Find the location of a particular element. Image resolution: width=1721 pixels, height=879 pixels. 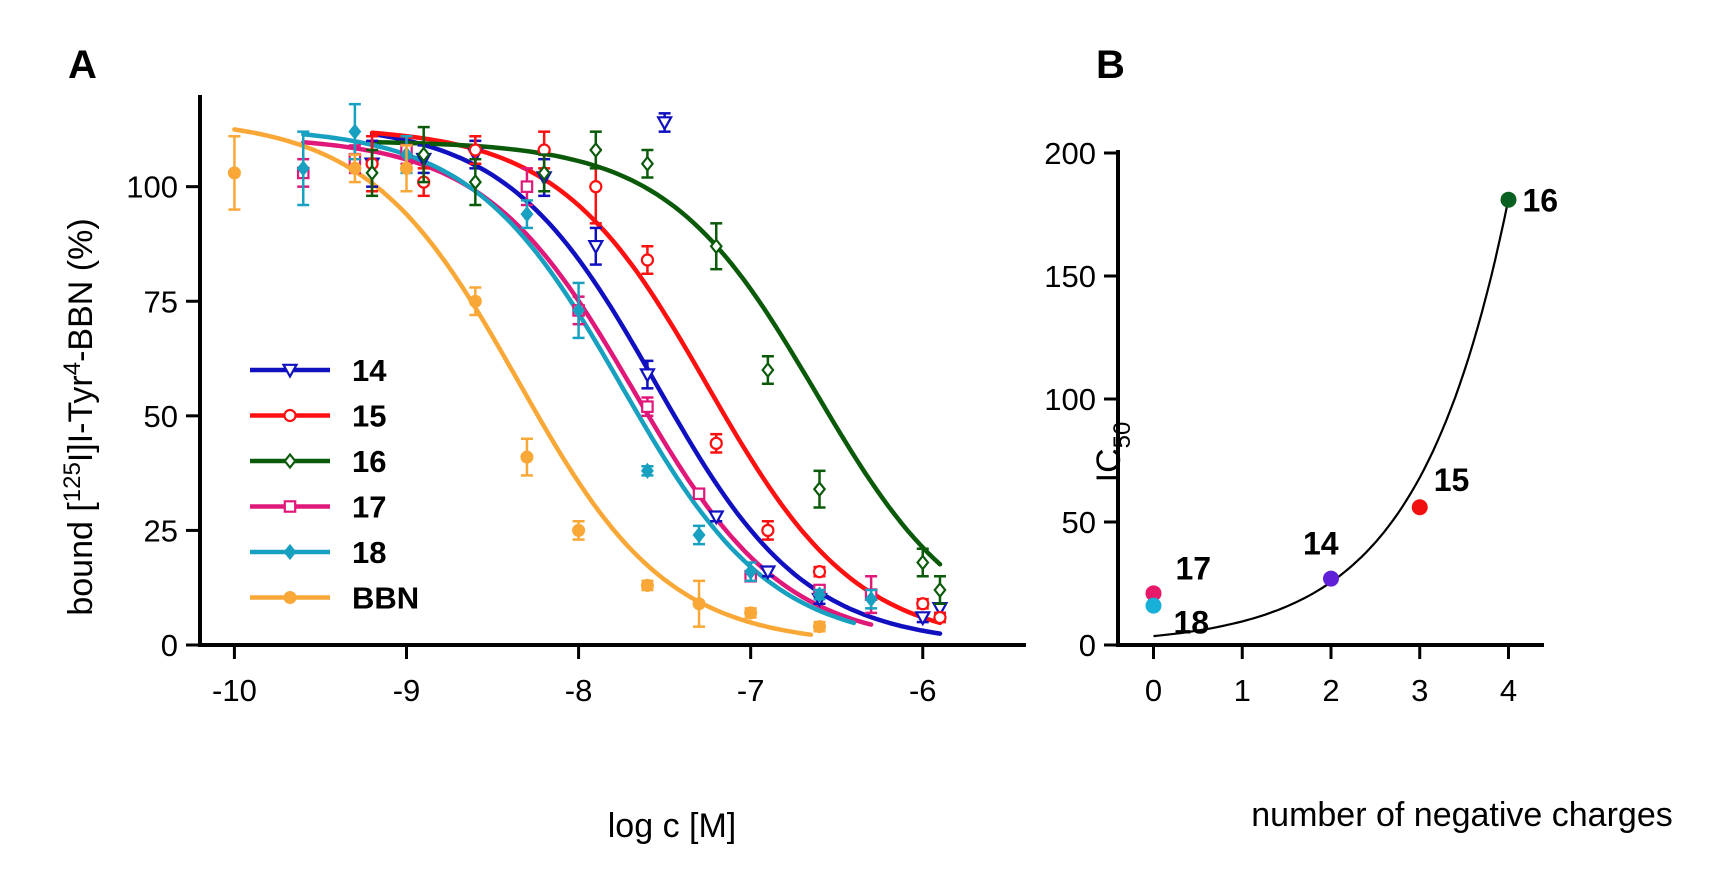

legend-label-15: 15 is located at coordinates (369, 416).